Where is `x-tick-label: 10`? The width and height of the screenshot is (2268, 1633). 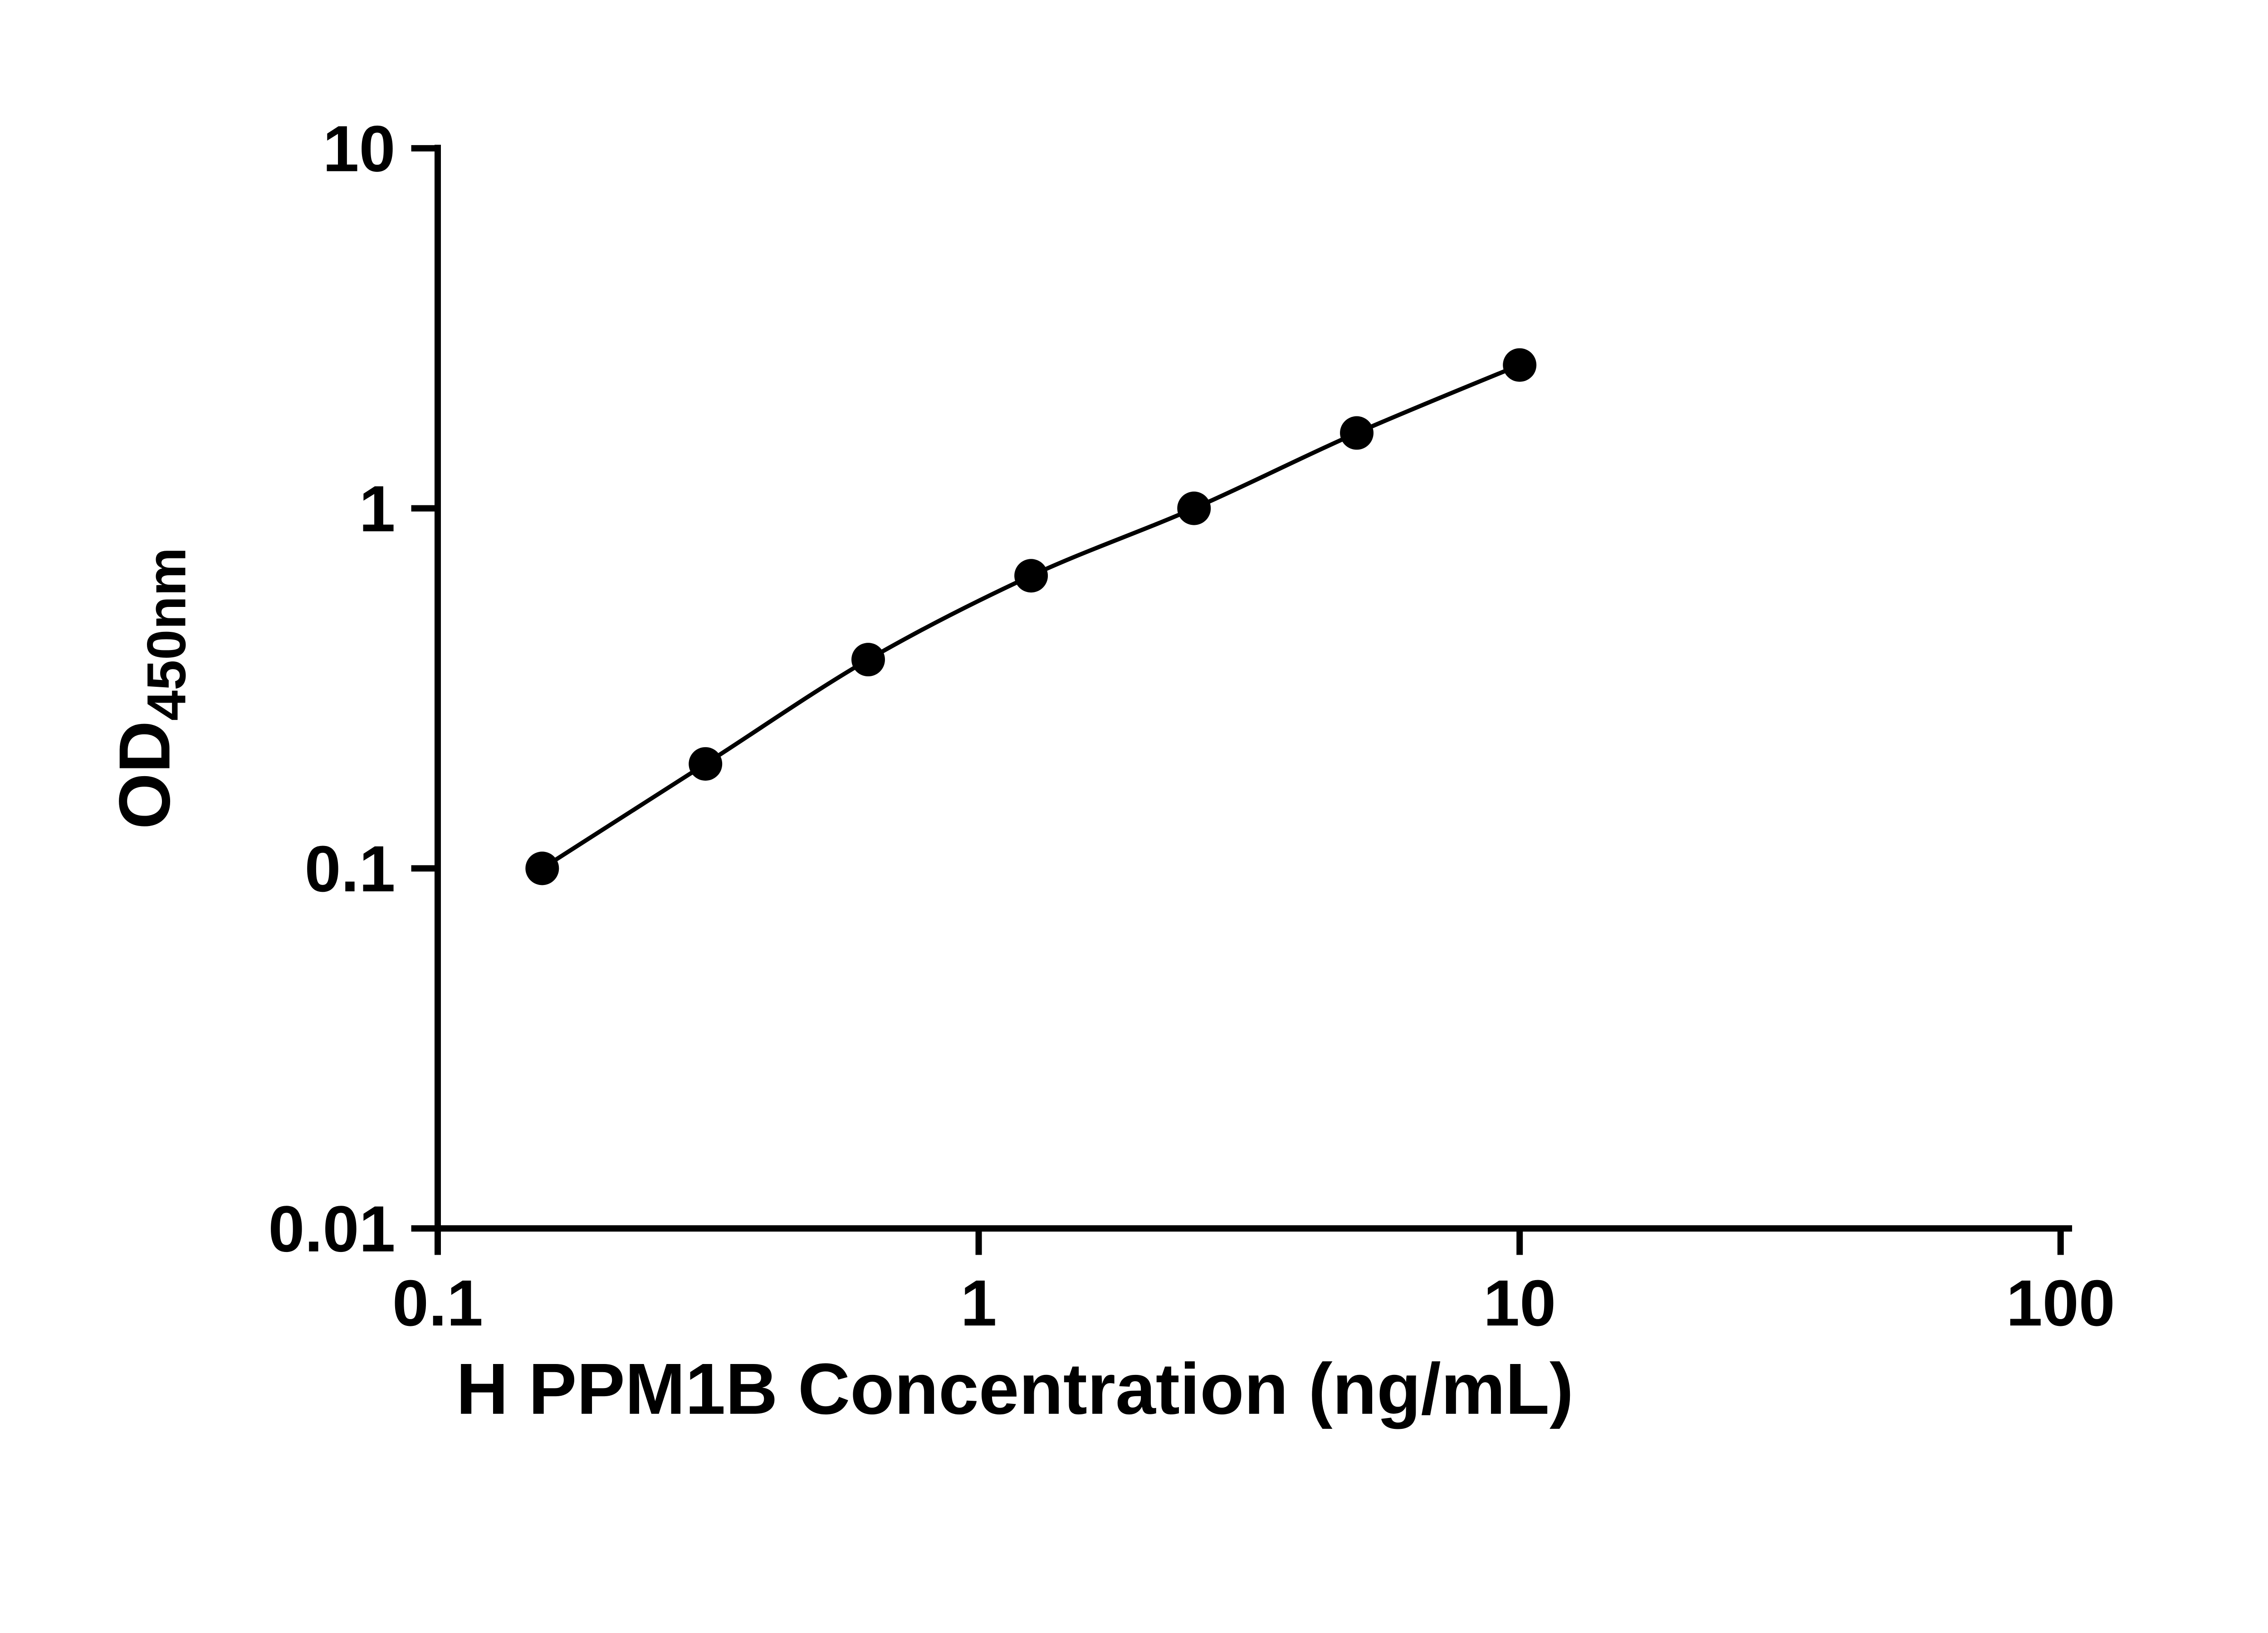
x-tick-label: 10 is located at coordinates (1519, 1303).